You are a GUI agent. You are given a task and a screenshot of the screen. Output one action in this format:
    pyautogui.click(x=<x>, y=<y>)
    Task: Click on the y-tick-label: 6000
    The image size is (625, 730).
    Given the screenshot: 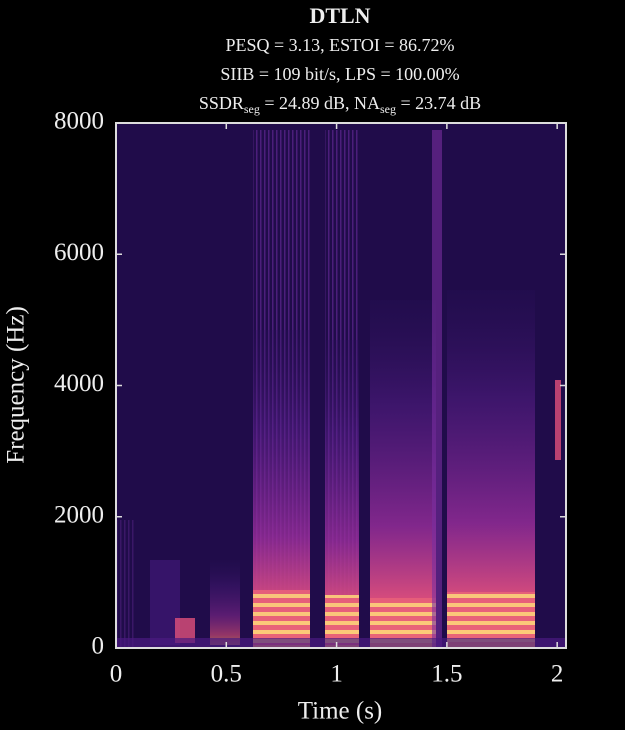 What is the action you would take?
    pyautogui.click(x=79, y=252)
    